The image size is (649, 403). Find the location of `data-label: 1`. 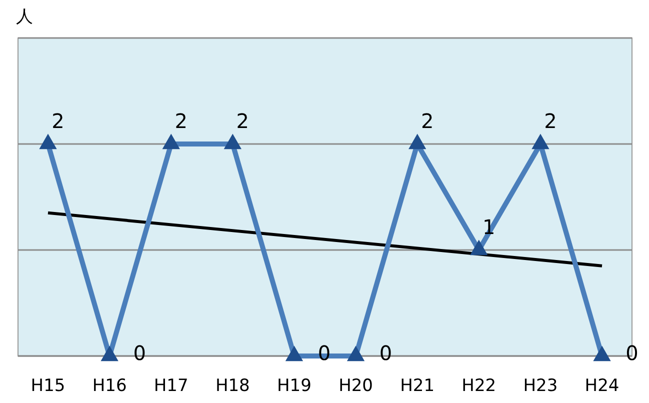

data-label: 1 is located at coordinates (489, 227).